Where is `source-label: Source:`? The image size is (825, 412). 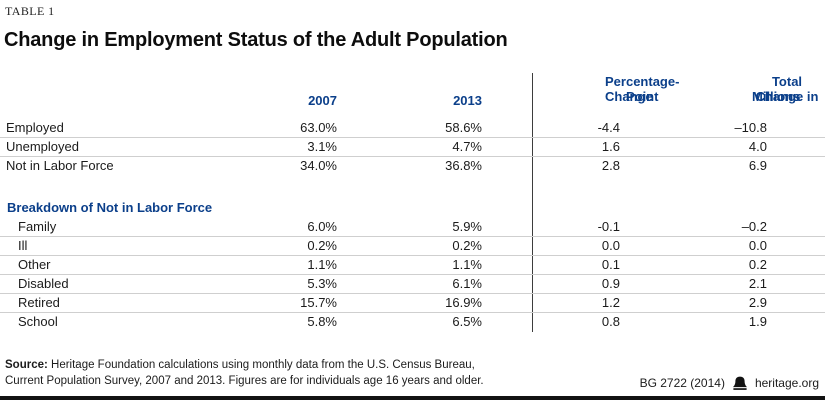 source-label: Source: is located at coordinates (26, 365).